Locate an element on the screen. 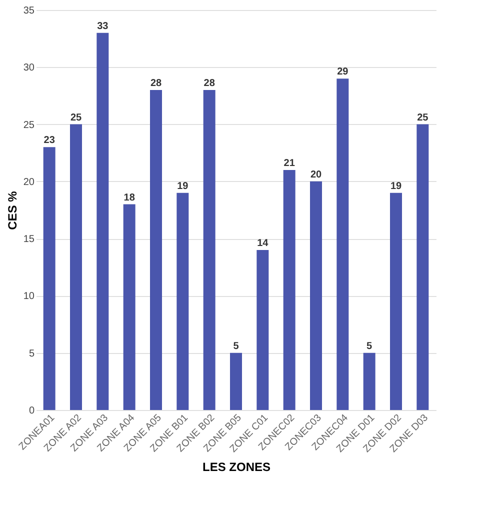 This screenshot has width=484, height=524. y-tick-label: 35 is located at coordinates (29, 11).